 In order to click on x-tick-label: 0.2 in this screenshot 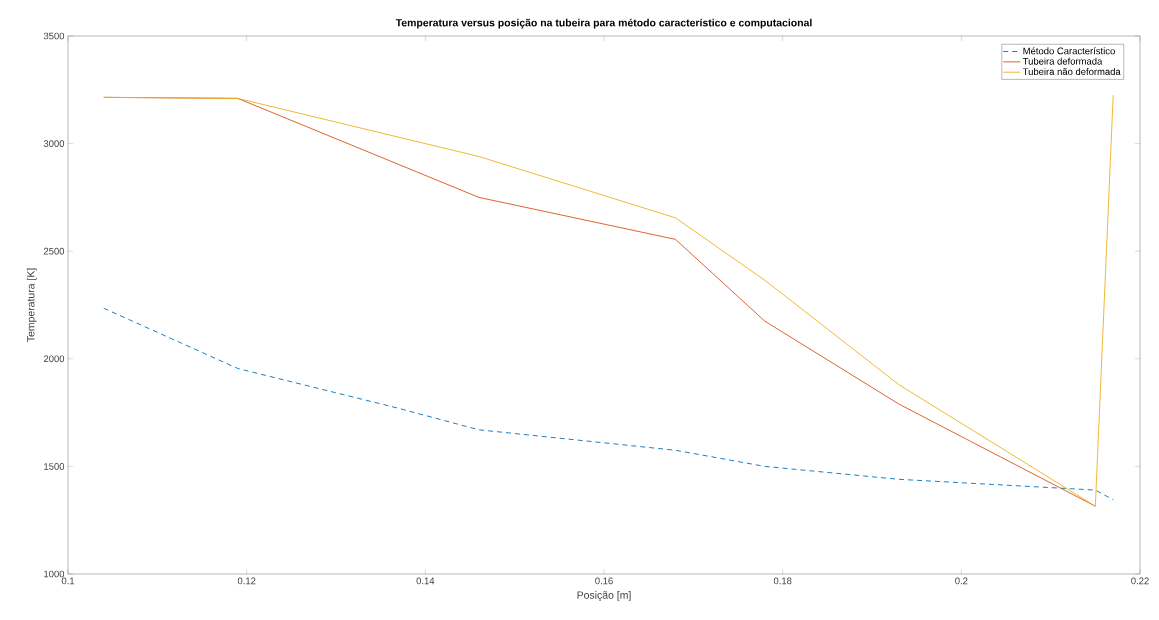, I will do `click(961, 581)`.